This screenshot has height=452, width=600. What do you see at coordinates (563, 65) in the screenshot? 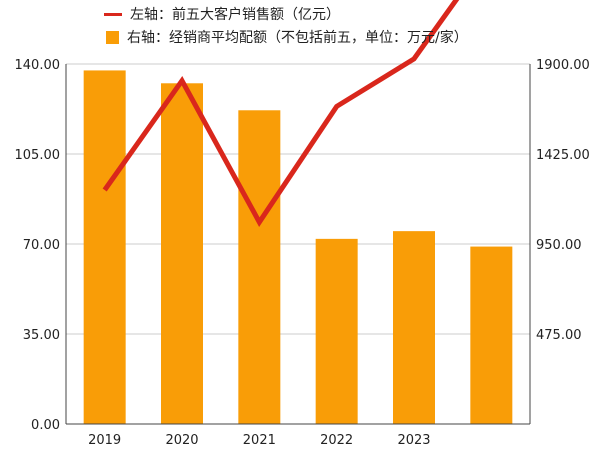
I see `right-tick-label: 1900.00` at bounding box center [563, 65].